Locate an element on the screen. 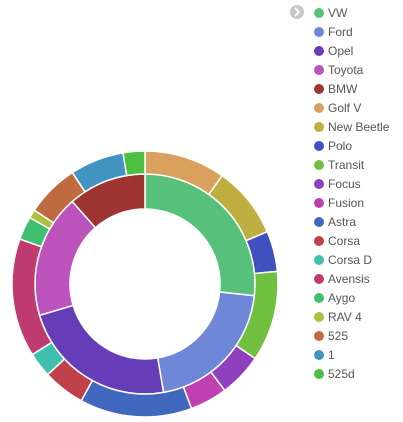 This screenshot has height=422, width=403. legend-item: Aygo is located at coordinates (351, 297).